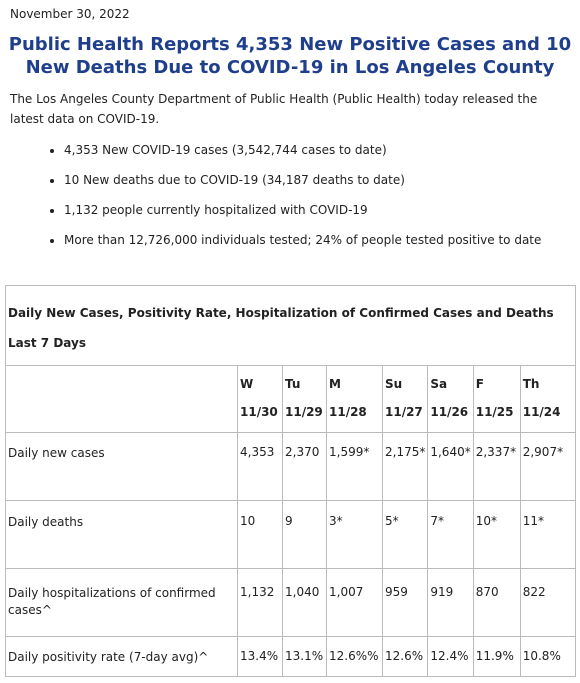  Describe the element at coordinates (496, 466) in the screenshot. I see `cell: 2,337*` at that location.